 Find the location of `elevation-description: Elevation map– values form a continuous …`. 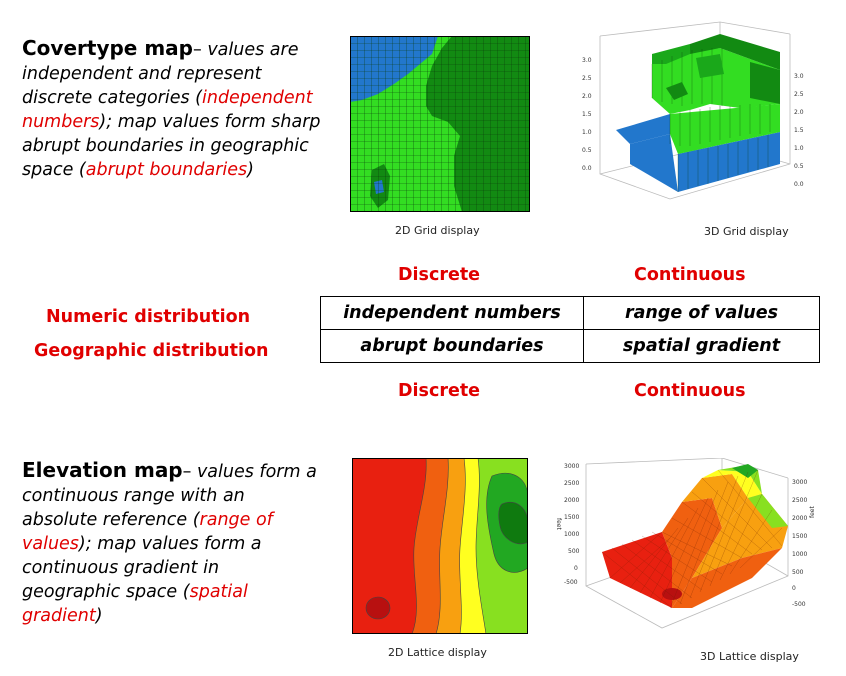

elevation-description: Elevation map– values form a continuous … is located at coordinates (172, 543).